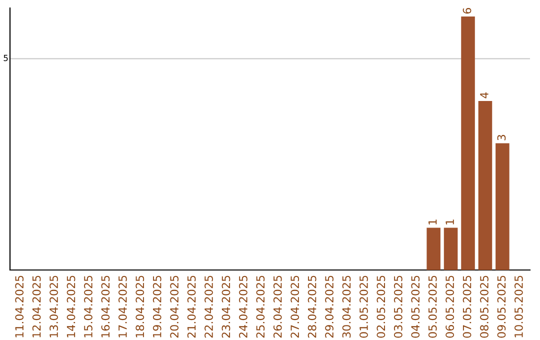 The width and height of the screenshot is (540, 340). What do you see at coordinates (6, 58) in the screenshot?
I see `ref-line-label: 5` at bounding box center [6, 58].